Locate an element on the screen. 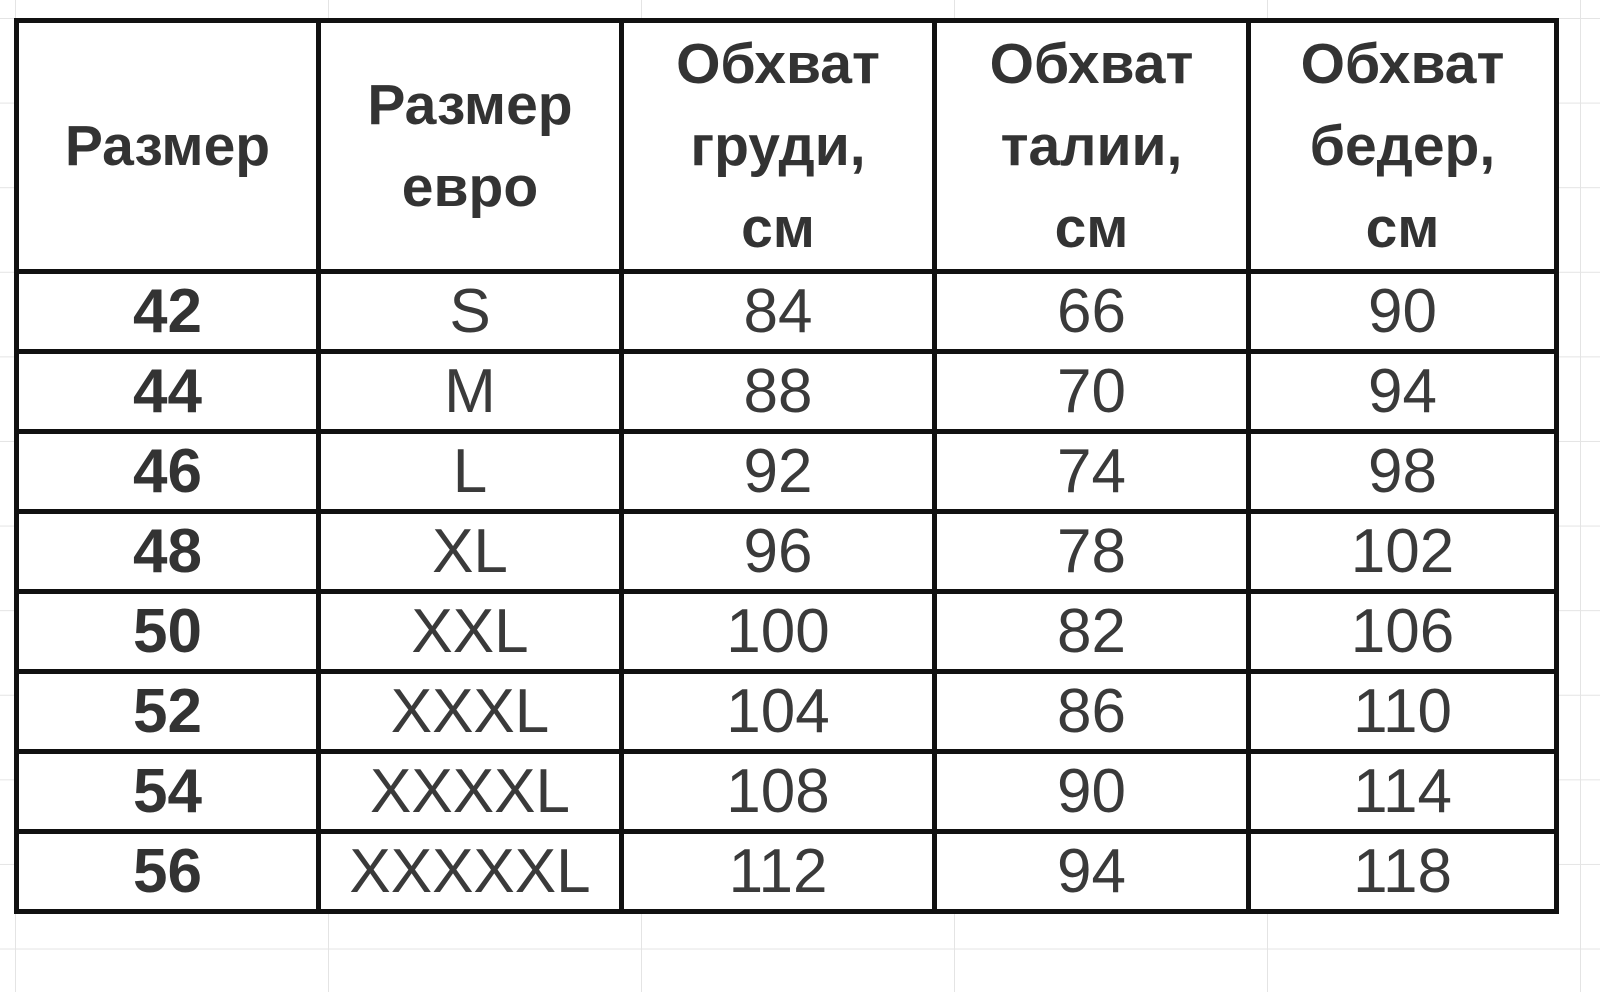 This screenshot has height=992, width=1600. table-row: 46 L 92 74 98 is located at coordinates (786, 471).